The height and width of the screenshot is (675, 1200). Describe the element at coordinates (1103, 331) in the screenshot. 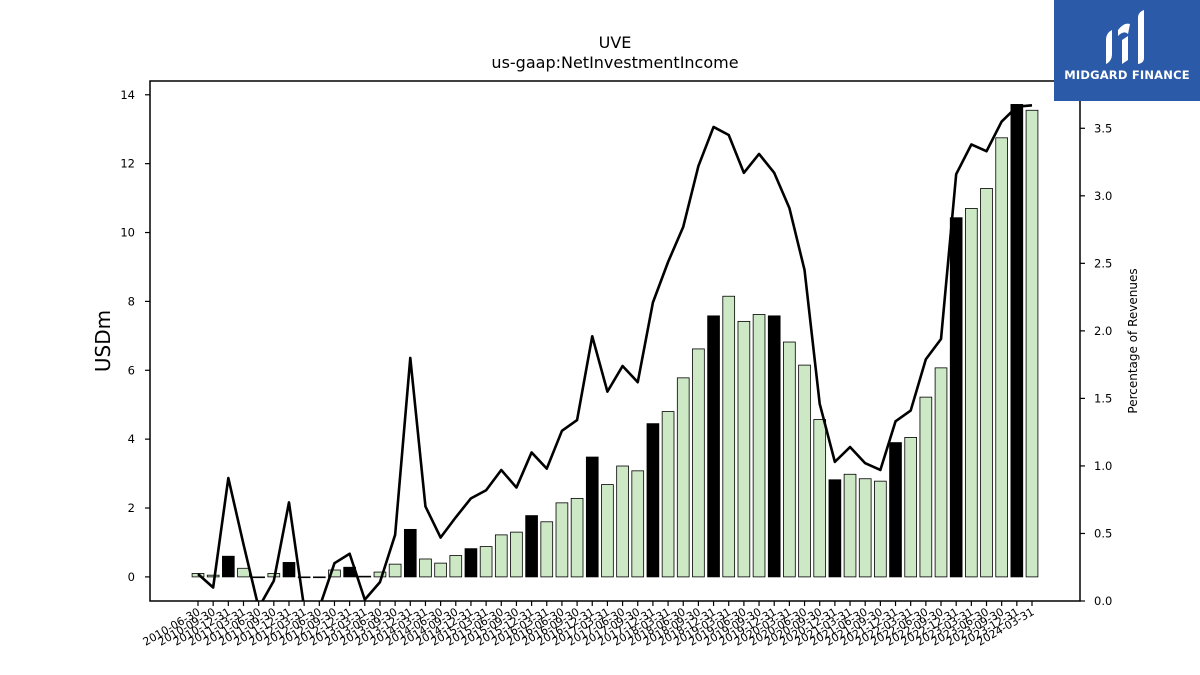

I see `y2-tick-label: 2.0` at that location.